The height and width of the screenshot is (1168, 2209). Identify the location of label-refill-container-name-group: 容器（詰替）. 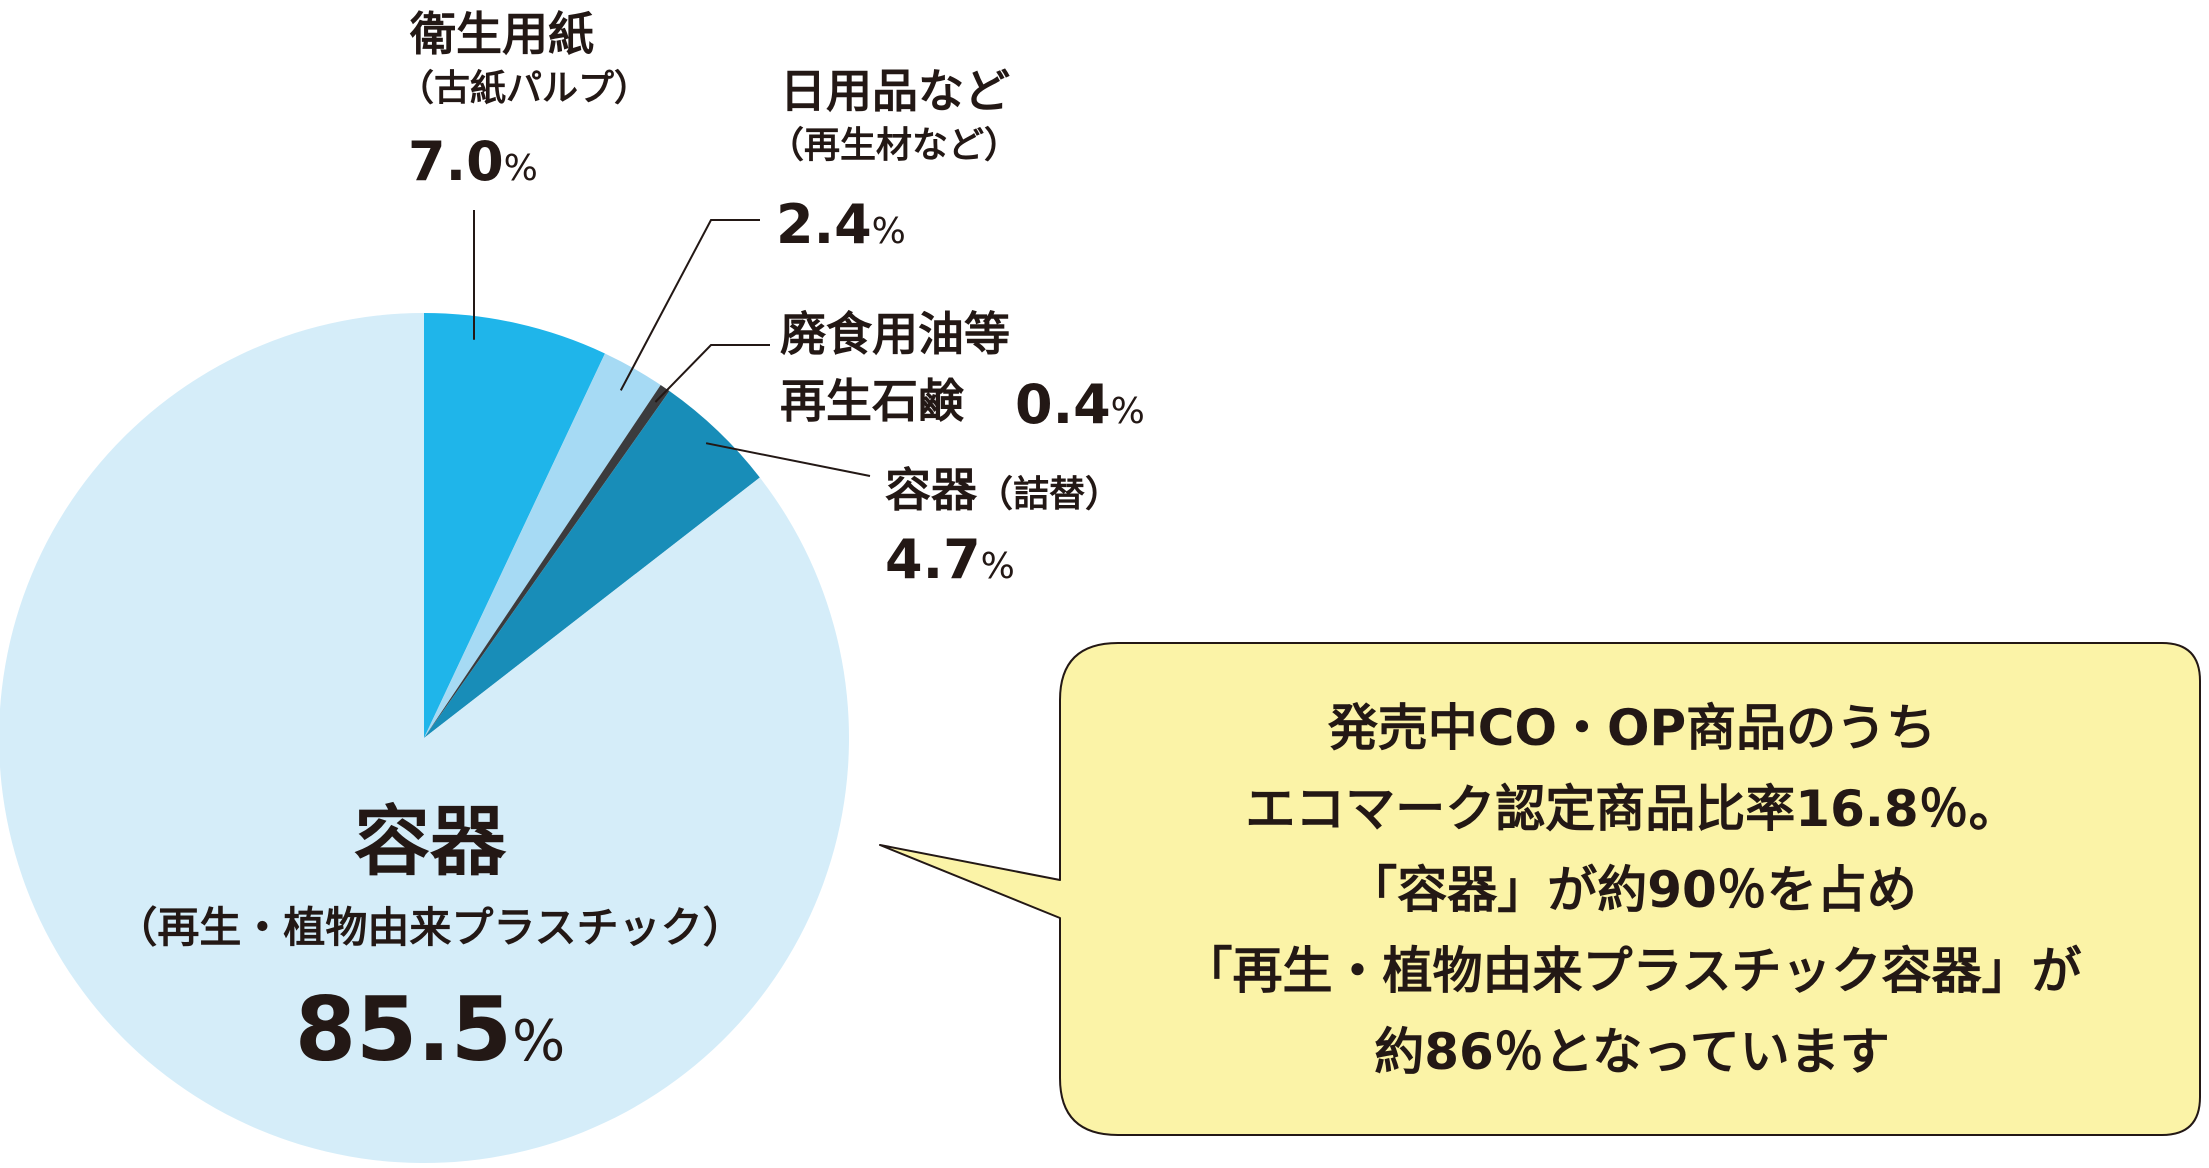
(1003, 490).